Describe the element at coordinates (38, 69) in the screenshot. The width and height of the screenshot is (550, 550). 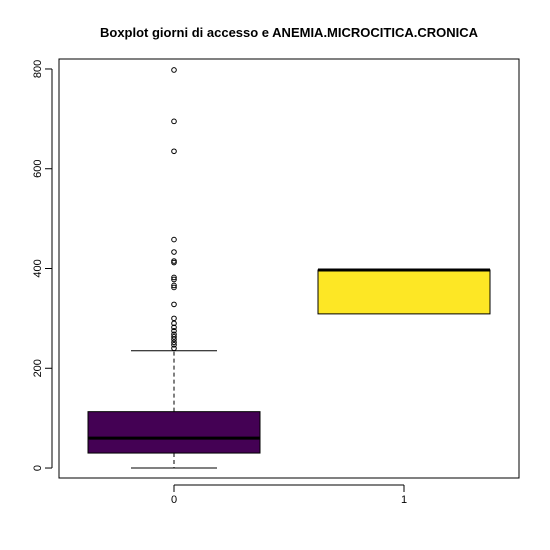
I see `y-tick-label: 800` at that location.